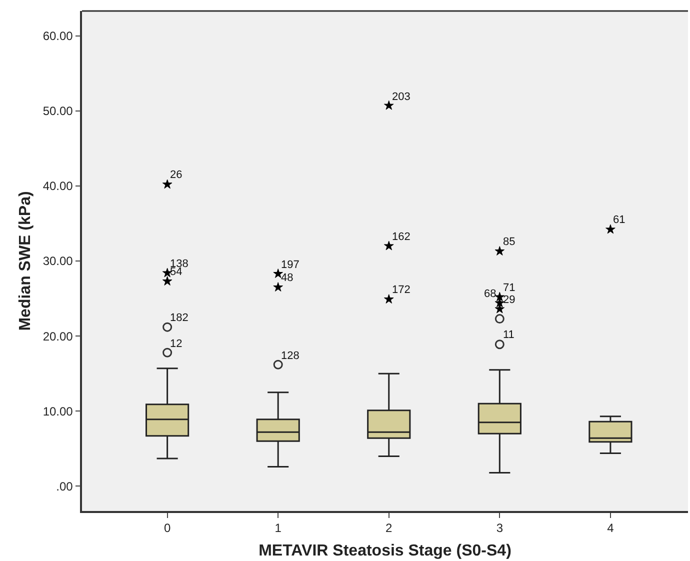 The height and width of the screenshot is (561, 690). I want to click on annotation: 54, so click(176, 272).